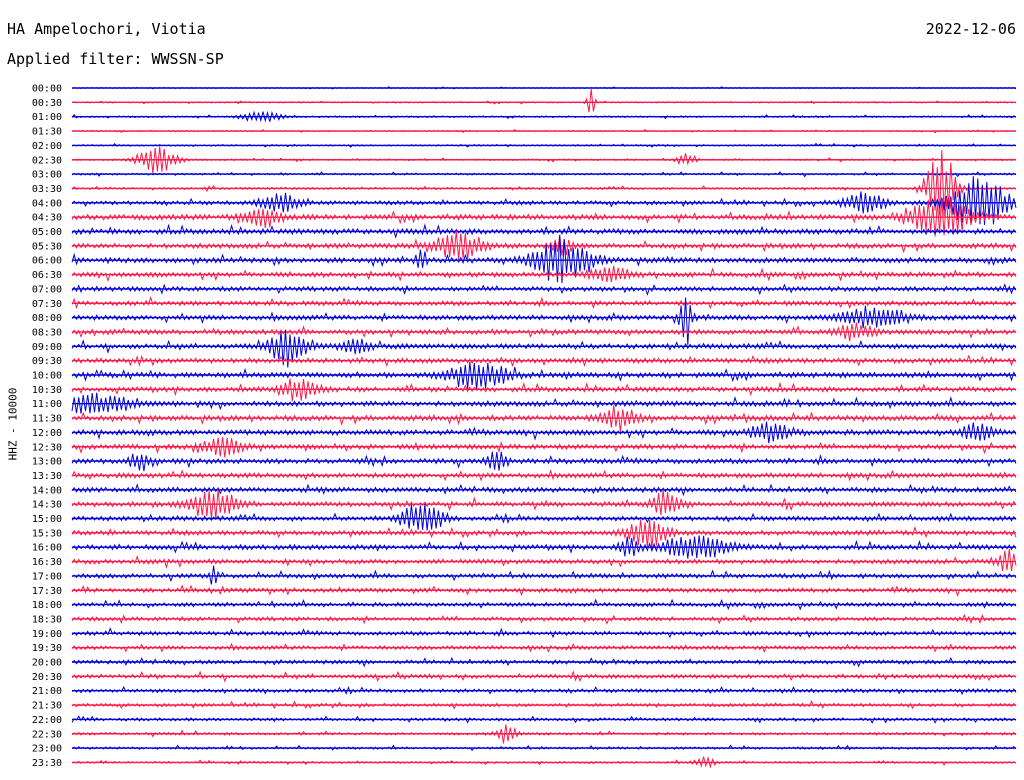 This screenshot has height=780, width=1024. What do you see at coordinates (47, 648) in the screenshot?
I see `time-tick-label: 19:30` at bounding box center [47, 648].